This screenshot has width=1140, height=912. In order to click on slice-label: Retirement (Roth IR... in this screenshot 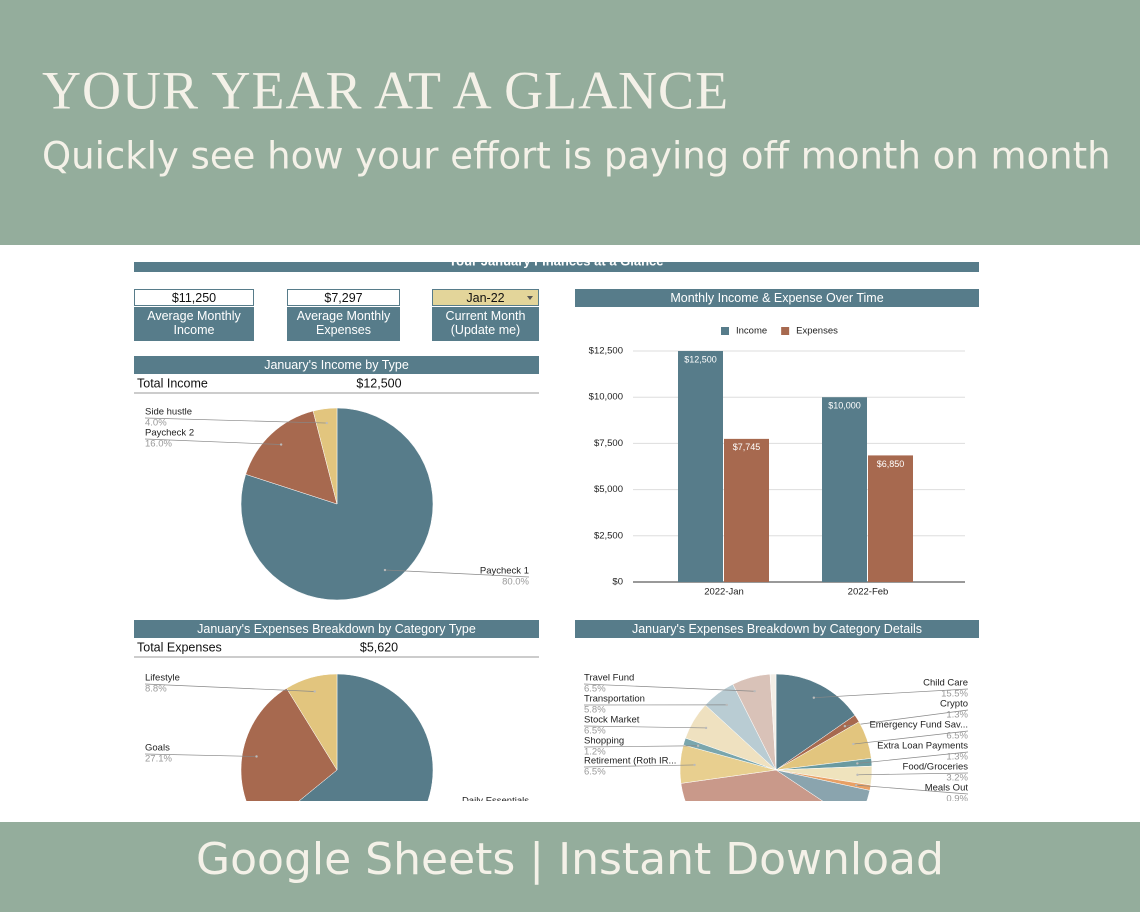, I will do `click(630, 761)`.